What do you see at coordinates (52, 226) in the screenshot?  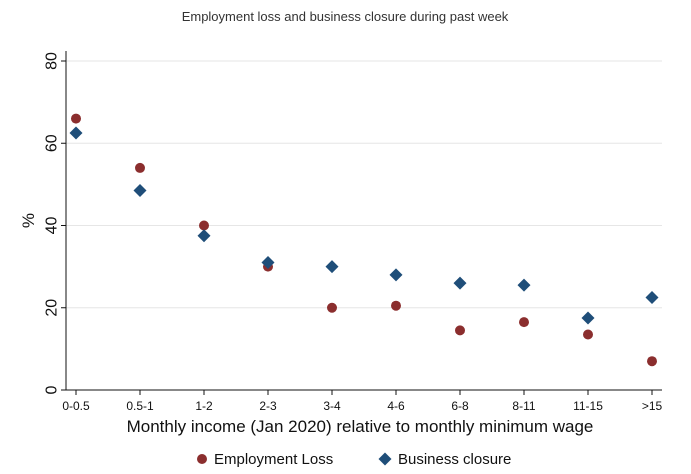 I see `y-tick-label: 40` at bounding box center [52, 226].